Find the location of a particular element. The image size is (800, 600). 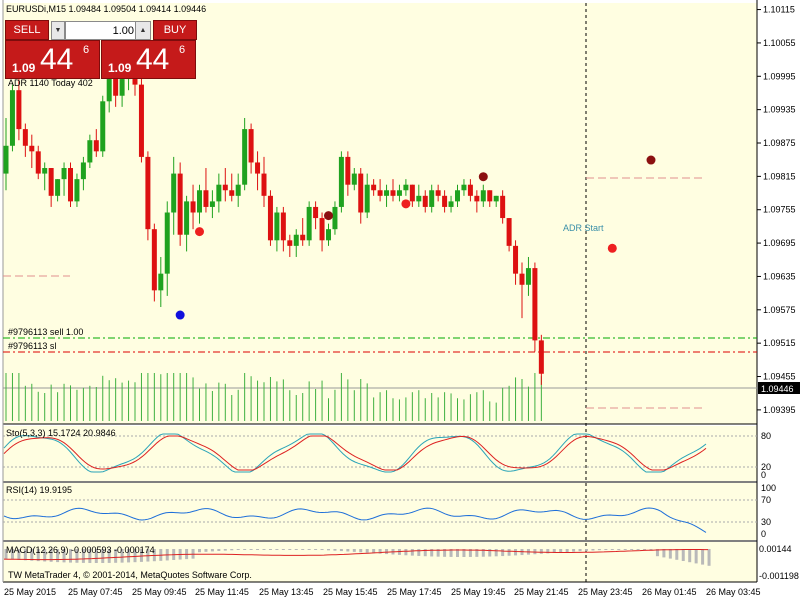

buy-price-box: 1.09 44 6 is located at coordinates (148, 59).